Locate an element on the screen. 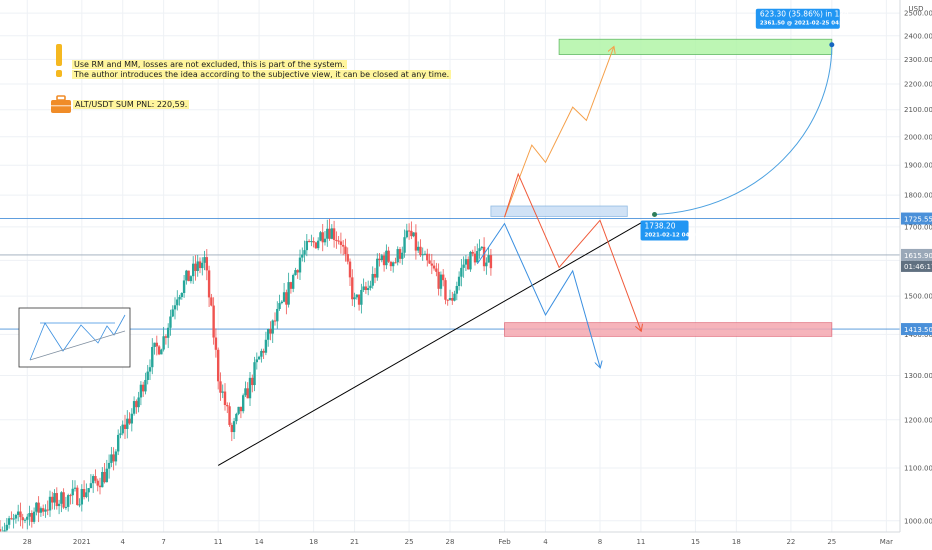 This screenshot has width=932, height=550. price-tick-label: 2400.00 is located at coordinates (918, 36).